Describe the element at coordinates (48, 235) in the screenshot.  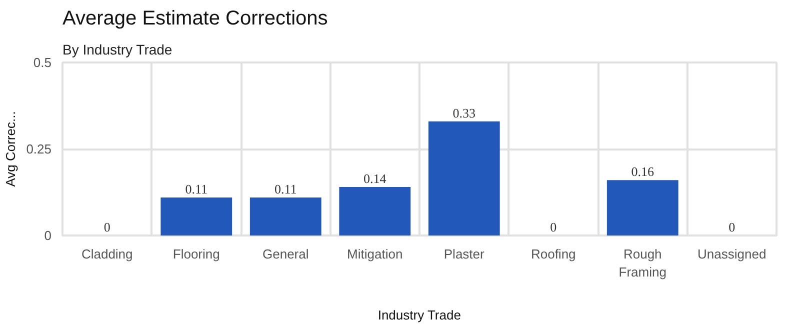
I see `y-tick-label: 0` at that location.